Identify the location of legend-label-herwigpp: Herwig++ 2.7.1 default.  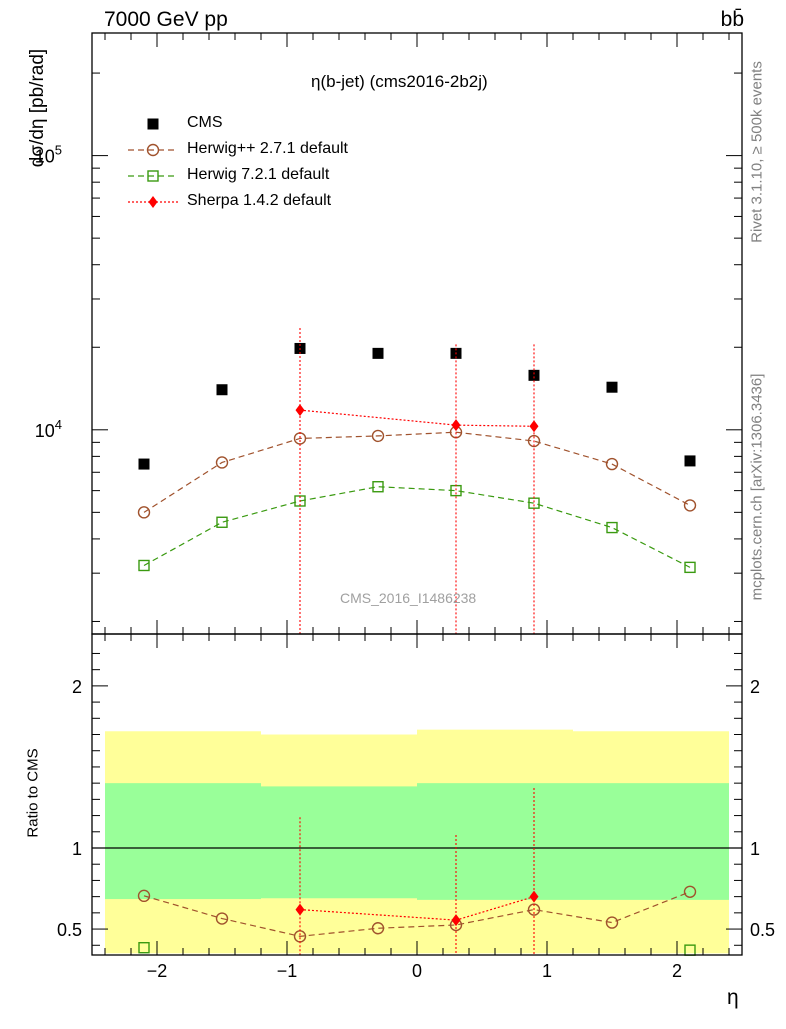
(267, 148).